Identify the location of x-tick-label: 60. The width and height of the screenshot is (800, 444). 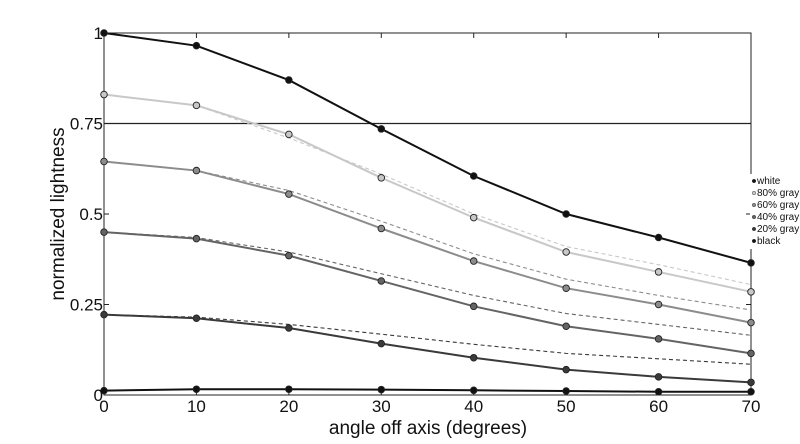
(658, 406).